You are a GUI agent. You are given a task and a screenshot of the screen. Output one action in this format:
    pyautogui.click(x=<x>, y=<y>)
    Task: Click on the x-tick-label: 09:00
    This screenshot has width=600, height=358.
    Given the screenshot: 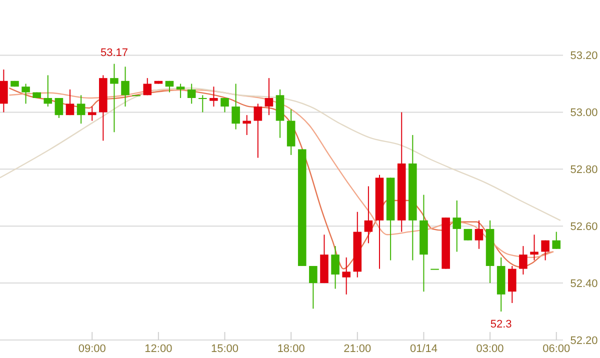 What is the action you would take?
    pyautogui.click(x=92, y=349)
    